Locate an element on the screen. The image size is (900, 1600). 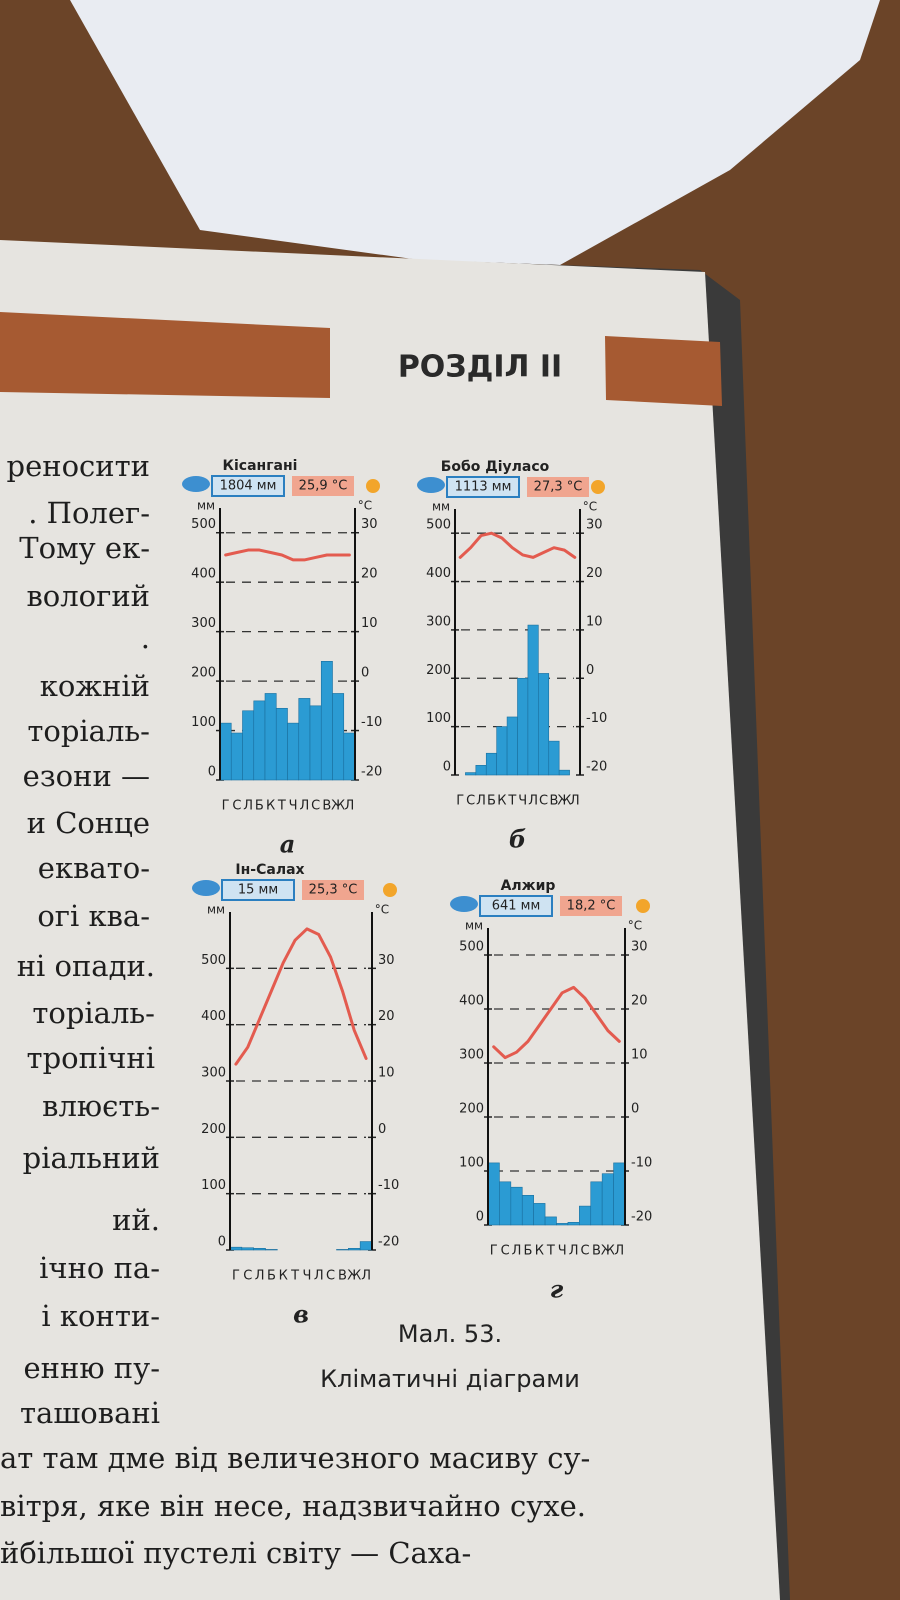
temperature-mean: 25,3 °C is located at coordinates (333, 890).